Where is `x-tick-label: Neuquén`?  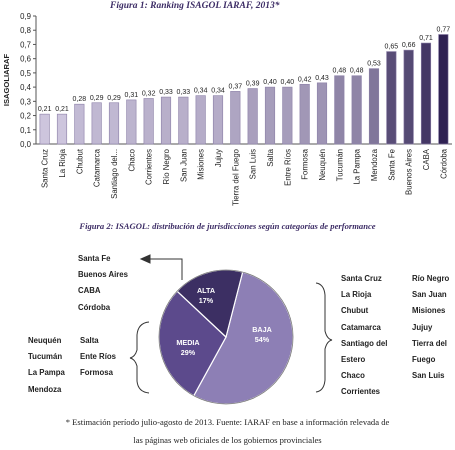 x-tick-label: Neuquén is located at coordinates (322, 165).